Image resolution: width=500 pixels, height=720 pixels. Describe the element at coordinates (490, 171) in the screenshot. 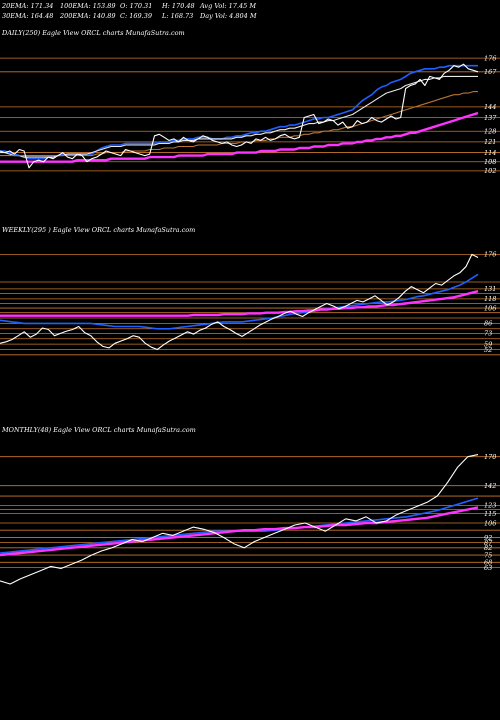

I see `daily-tick-label: 102` at that location.